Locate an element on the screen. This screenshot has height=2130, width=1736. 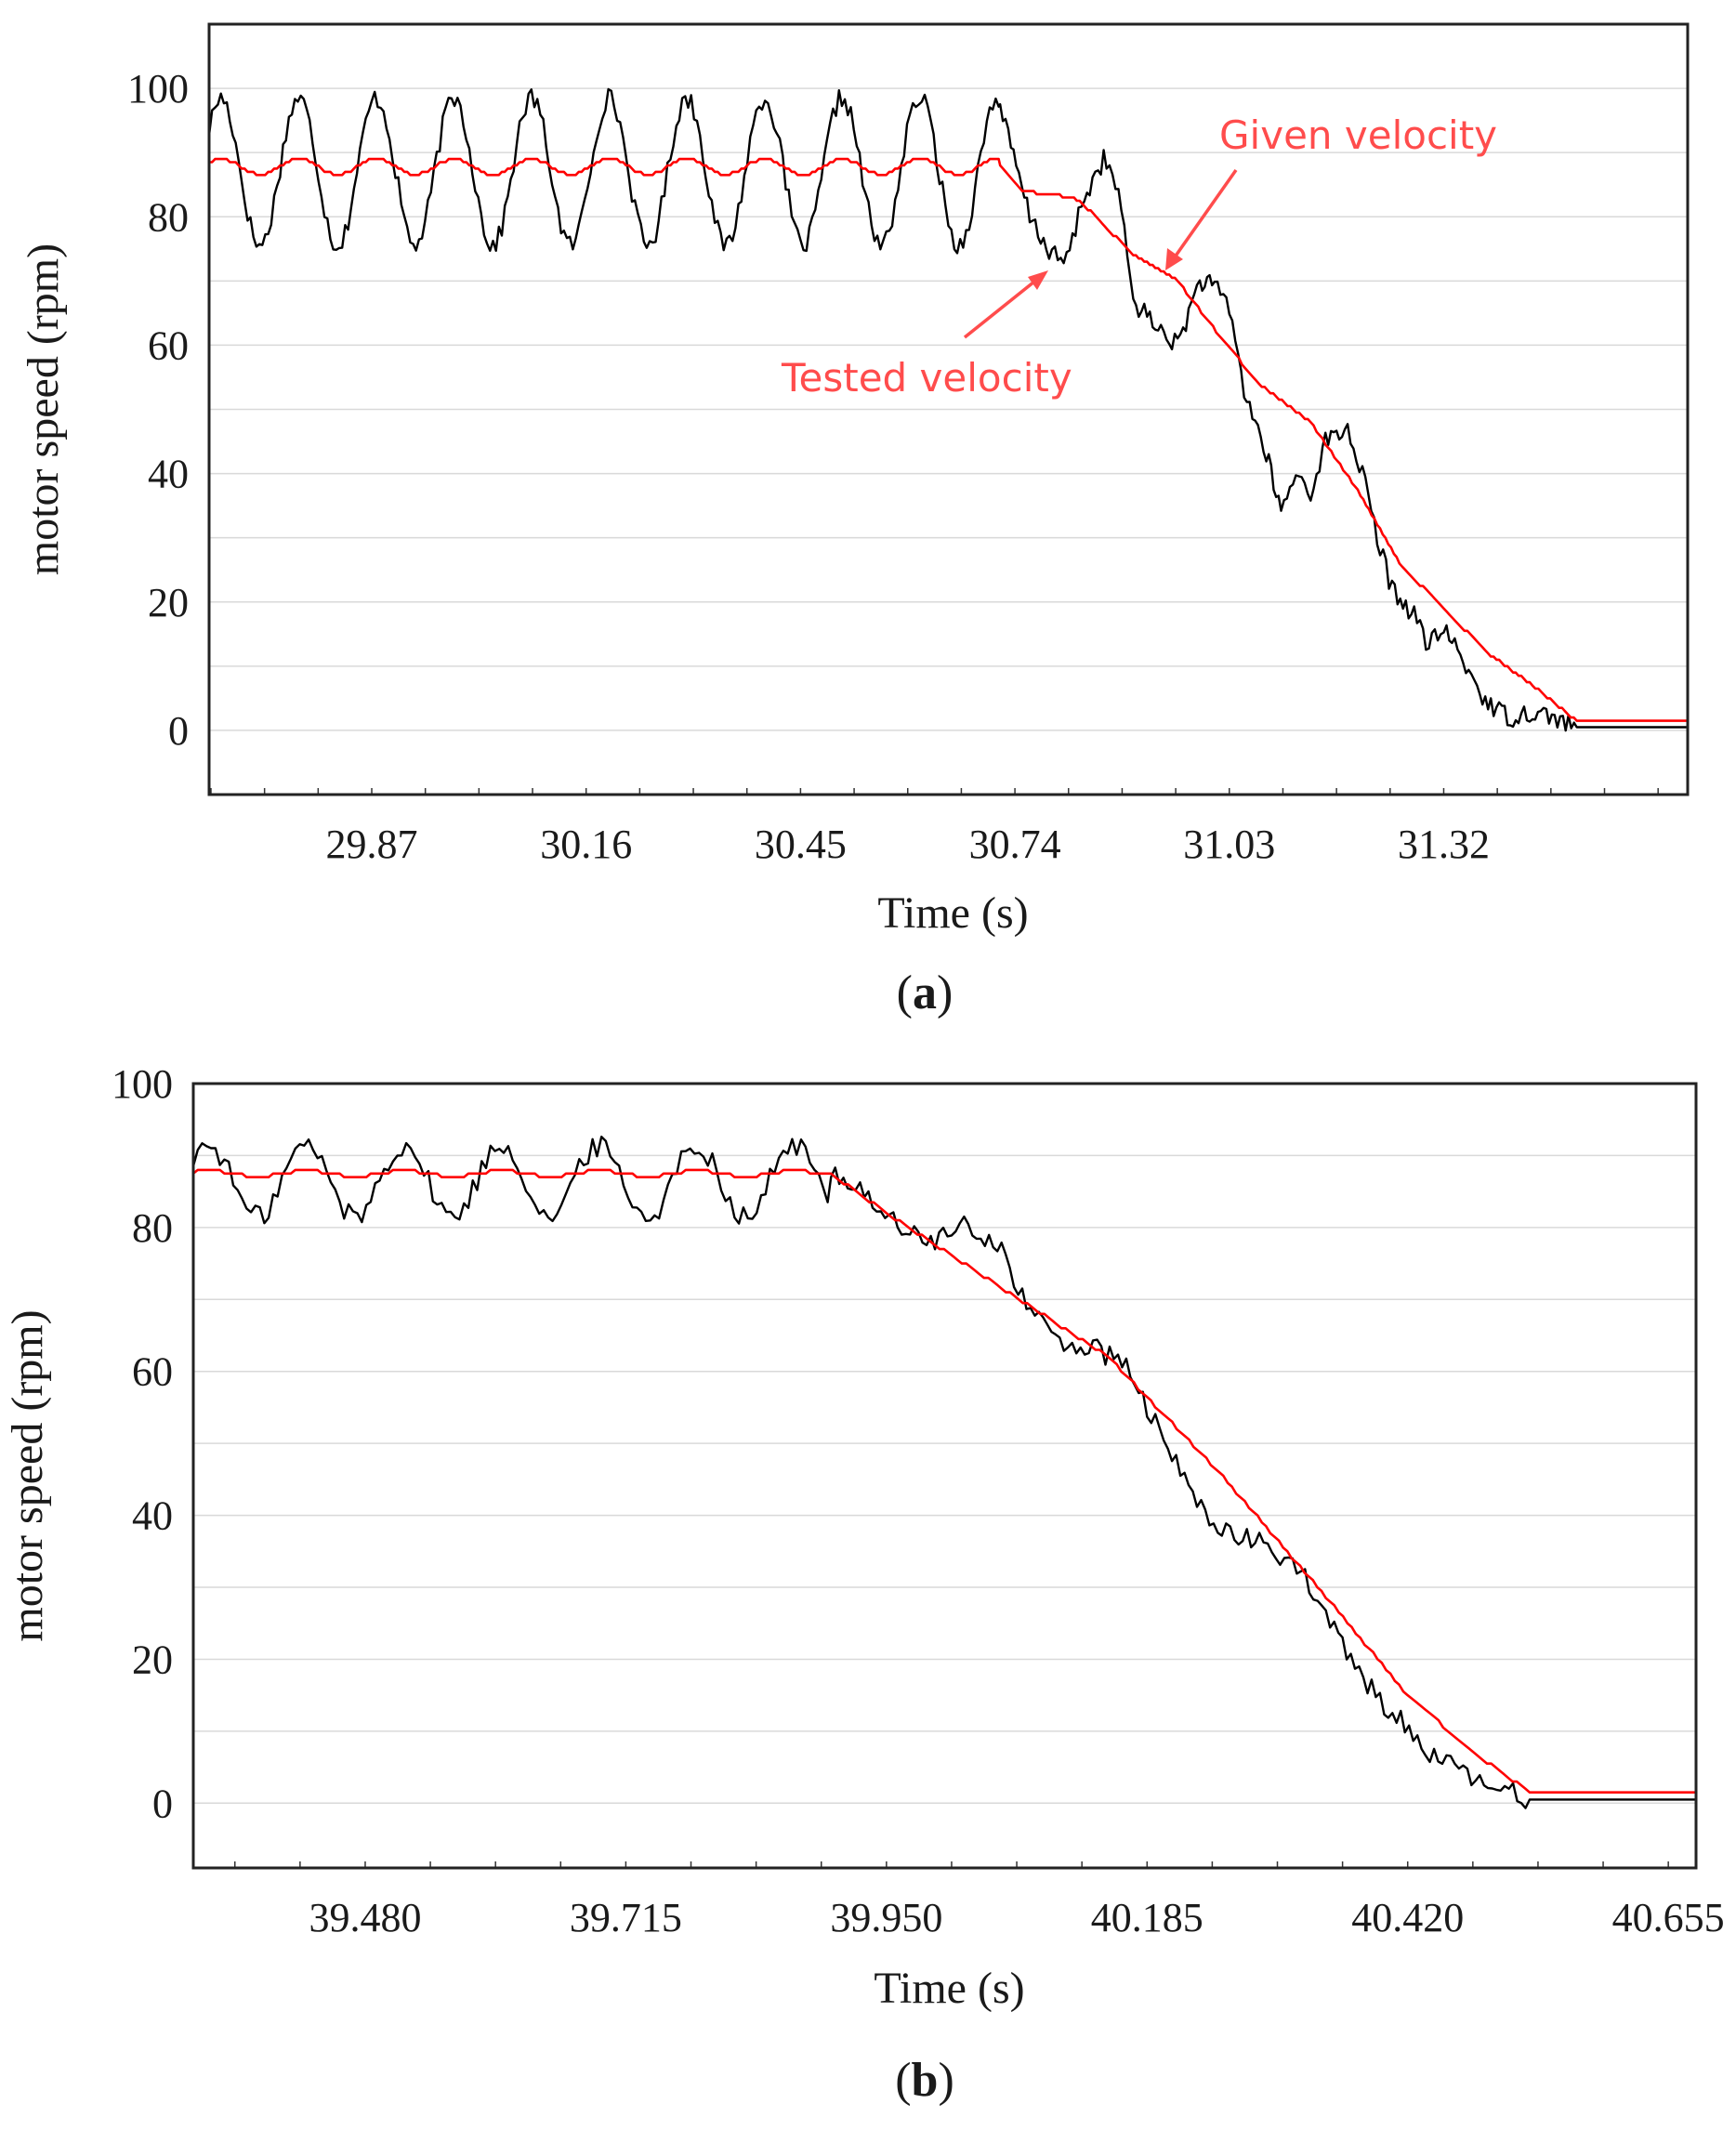
x-tick-label: 39.715 is located at coordinates (626, 1917).